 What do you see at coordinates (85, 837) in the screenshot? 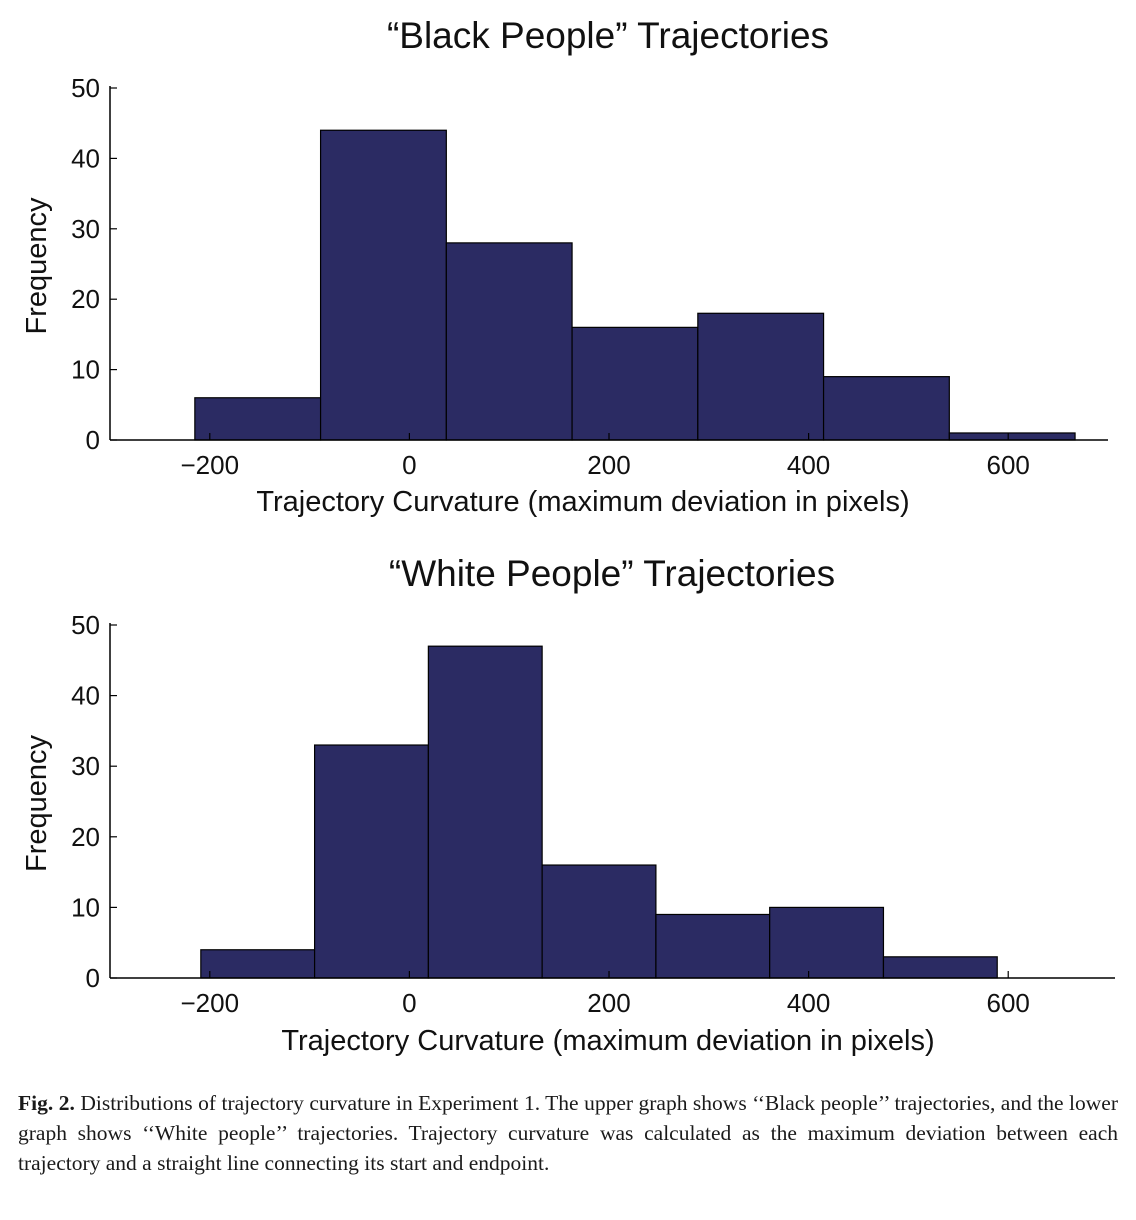
I see `chart-2-y-tick-label-2: 20` at bounding box center [85, 837].